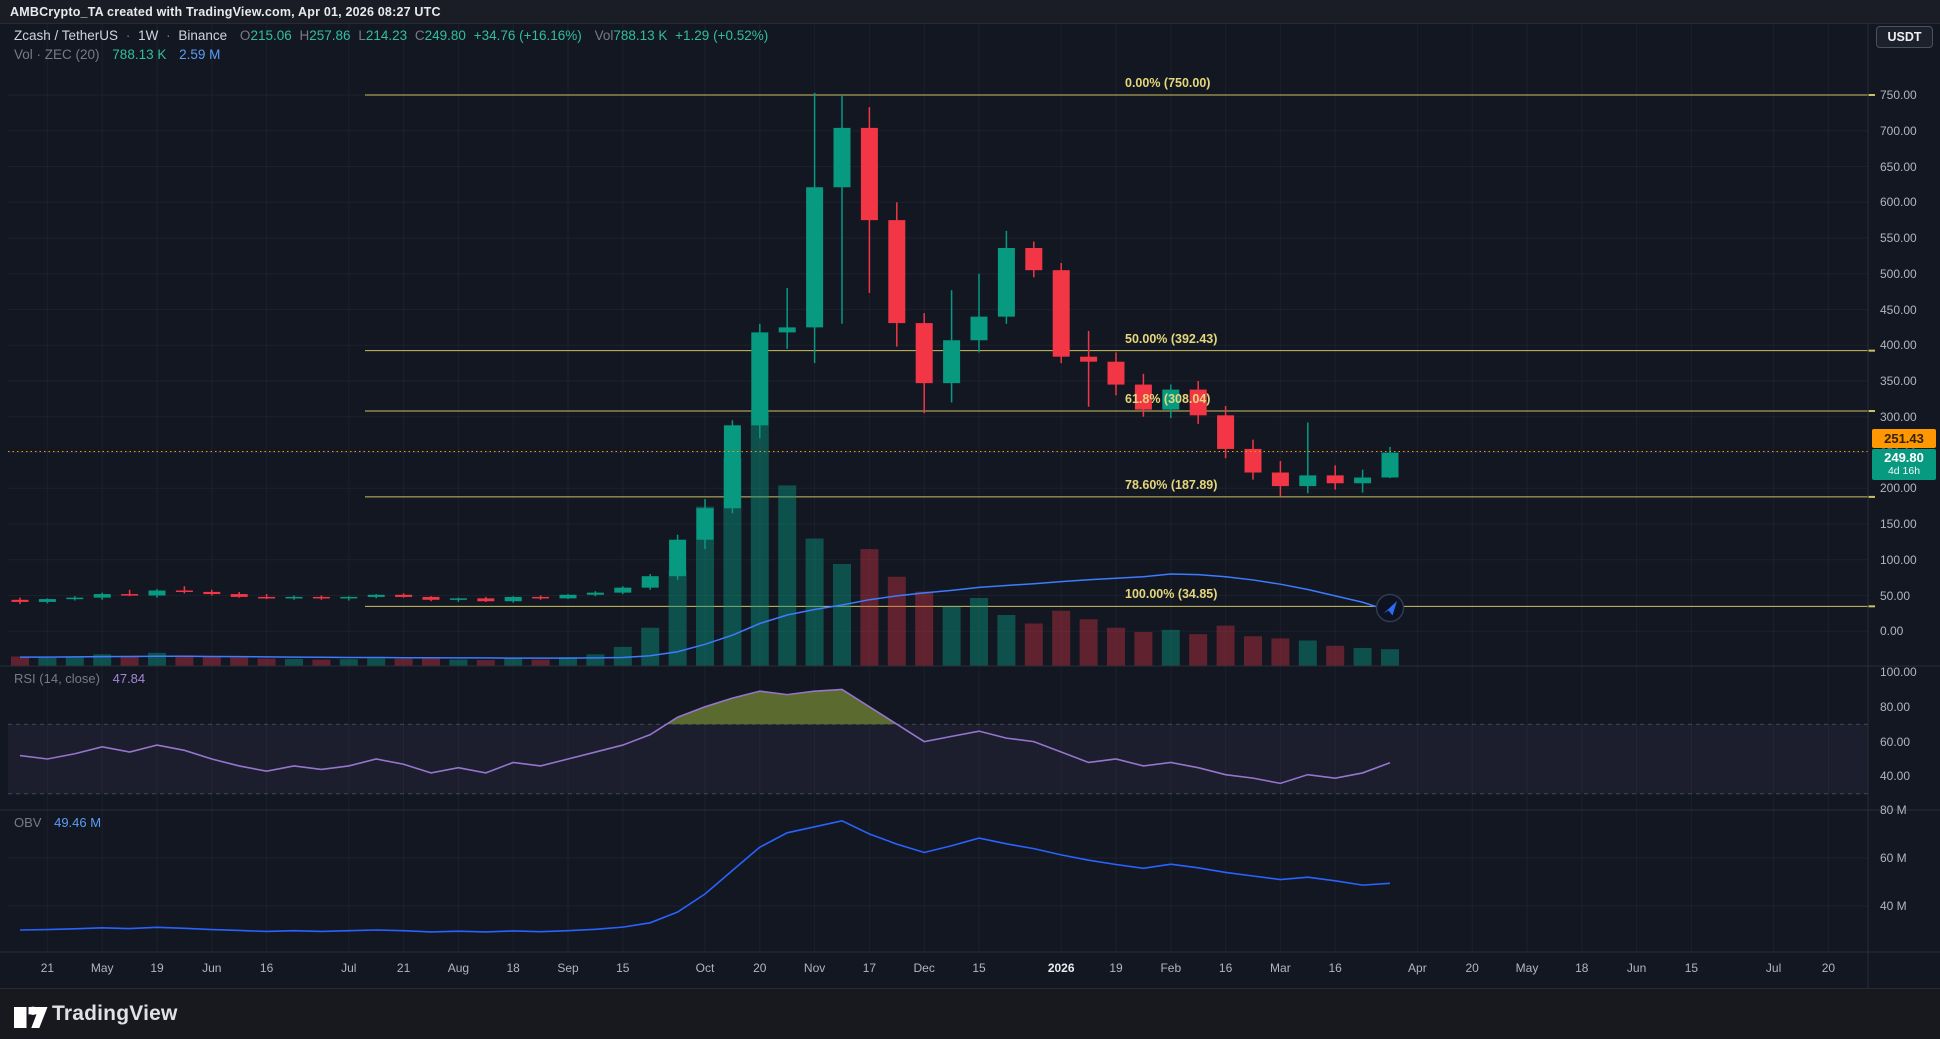 The height and width of the screenshot is (1039, 1940). What do you see at coordinates (1895, 595) in the screenshot?
I see `price-tick-label: 50.00` at bounding box center [1895, 595].